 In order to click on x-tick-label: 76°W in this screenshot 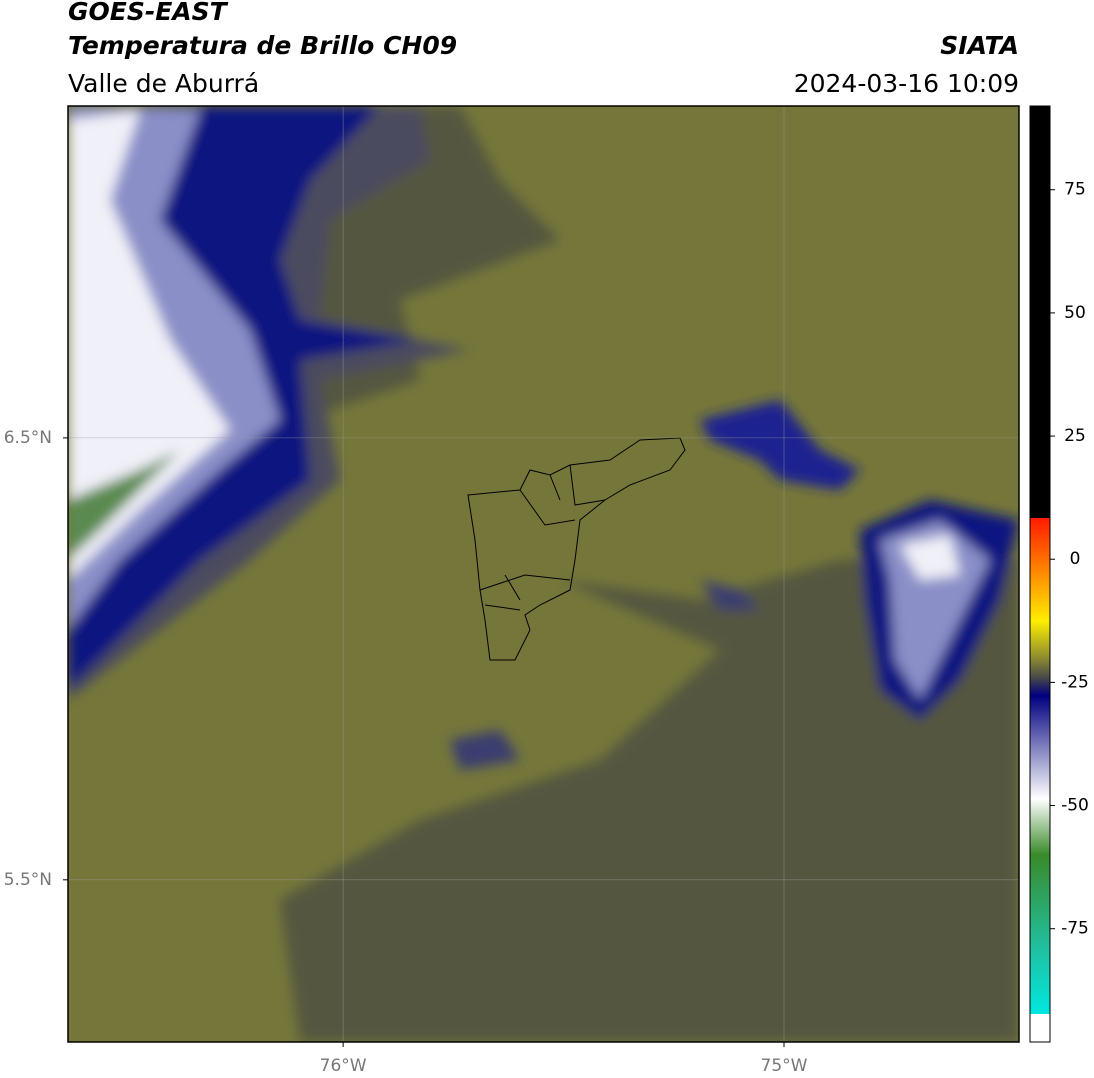, I will do `click(343, 1066)`.